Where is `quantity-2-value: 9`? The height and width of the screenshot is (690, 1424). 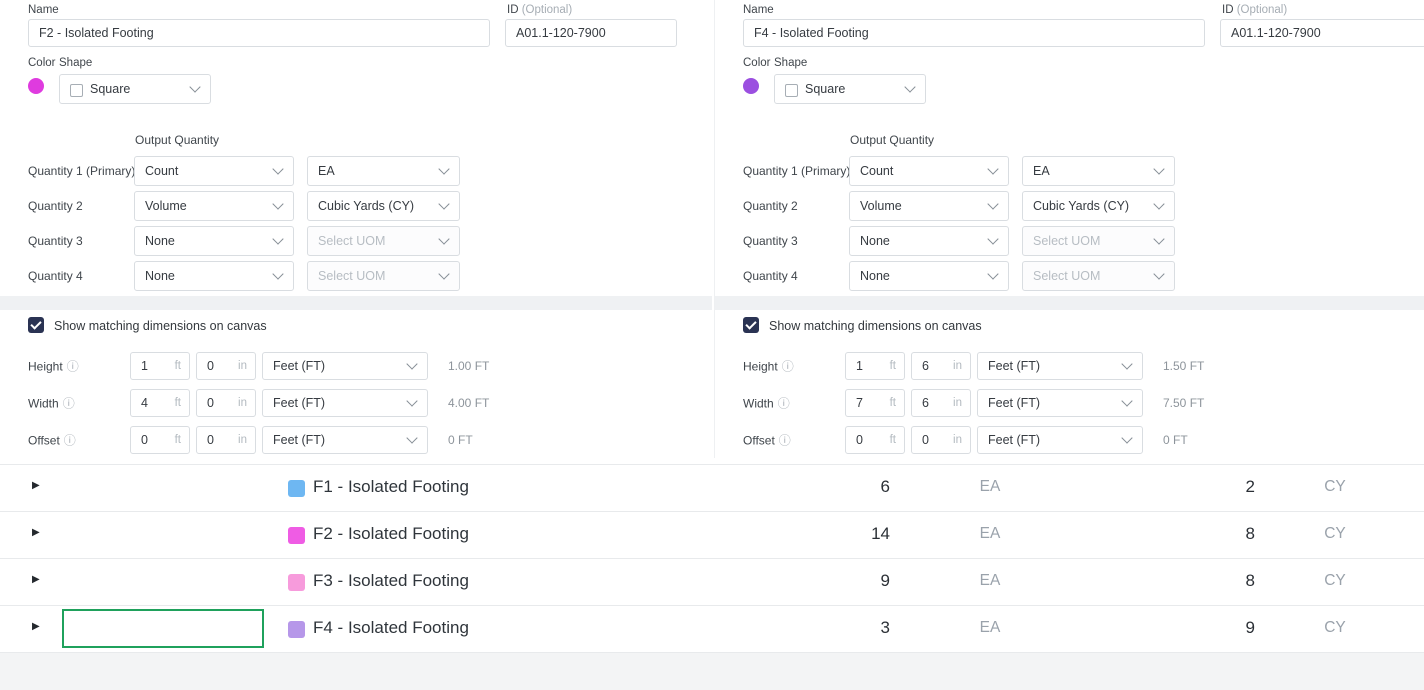
quantity-2-value: 9 is located at coordinates (1250, 627).